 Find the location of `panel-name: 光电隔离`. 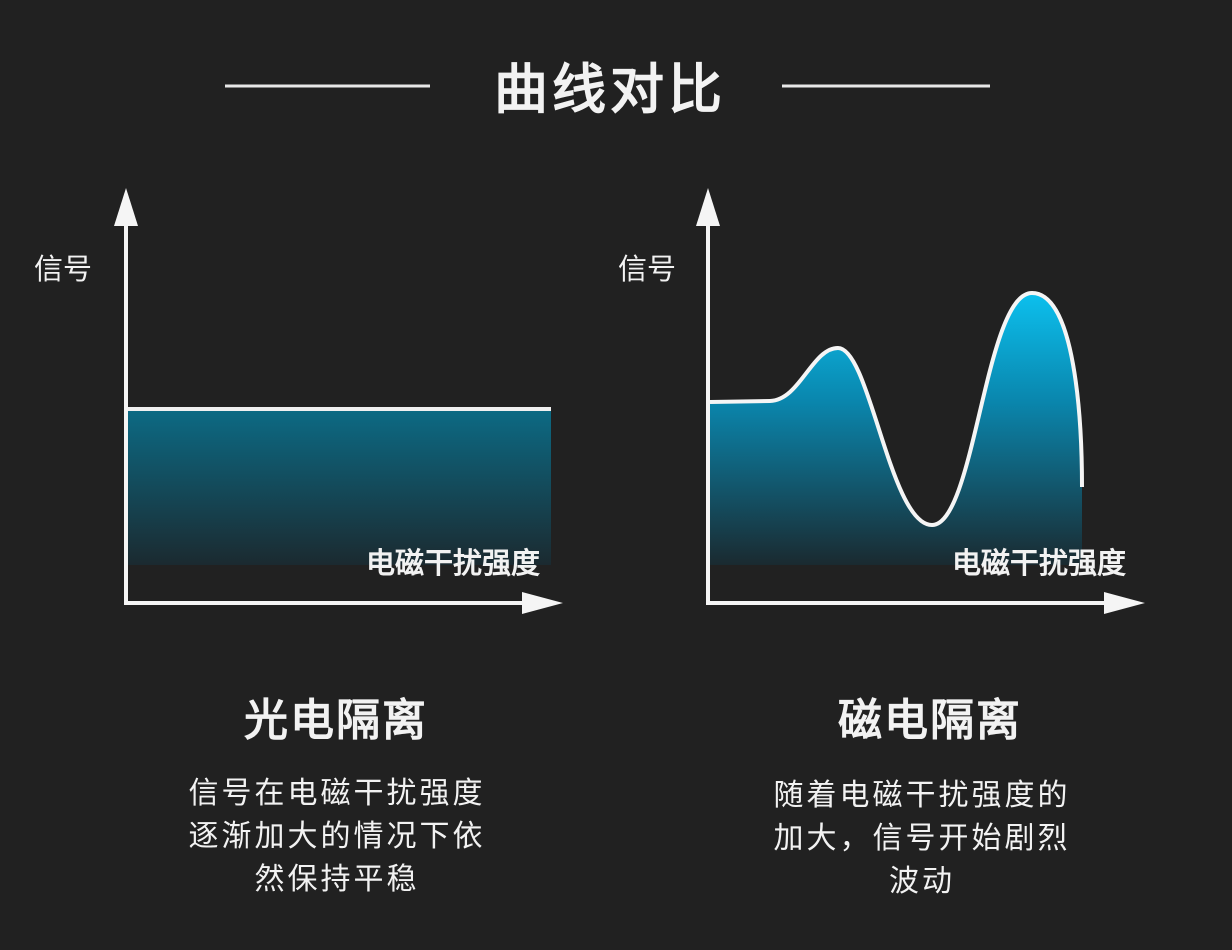

panel-name: 光电隔离 is located at coordinates (336, 720).